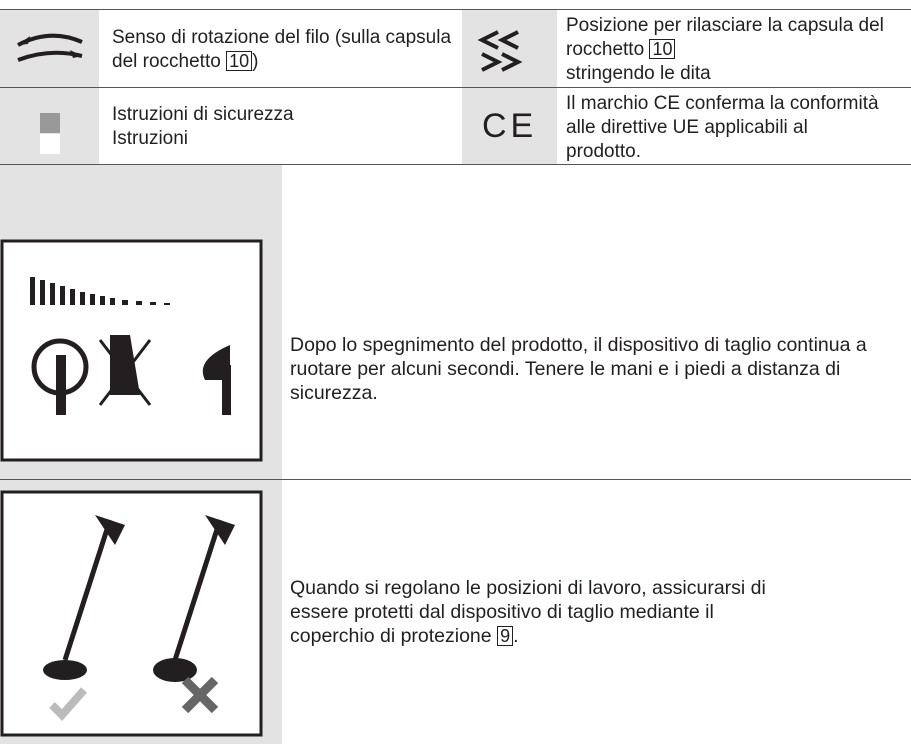 This screenshot has width=911, height=749. What do you see at coordinates (131, 350) in the screenshot?
I see `rundown-icon` at bounding box center [131, 350].